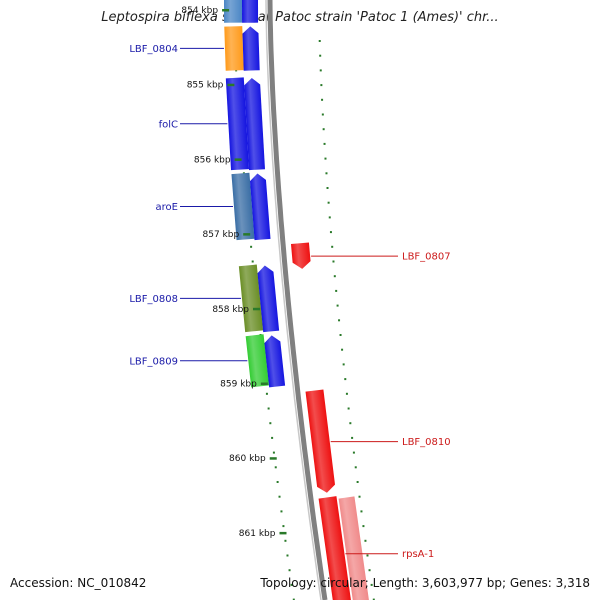  I want to click on tick-label: 859 kbp, so click(238, 385).